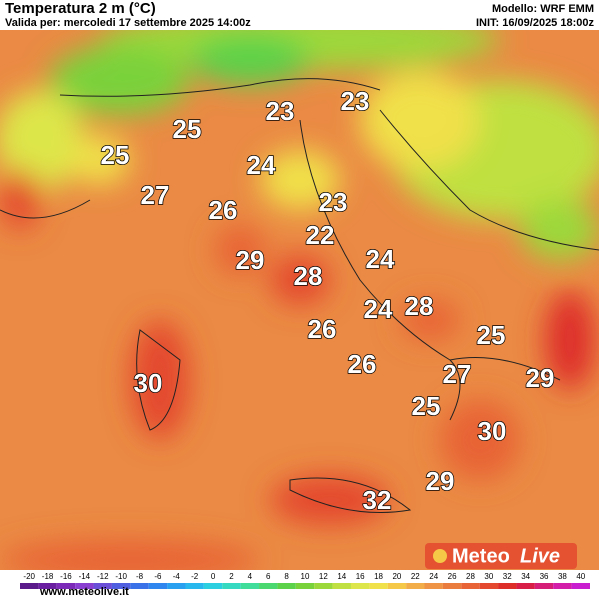 This screenshot has width=599, height=602. Describe the element at coordinates (415, 576) in the screenshot. I see `colorbar-tick-label: 22` at that location.